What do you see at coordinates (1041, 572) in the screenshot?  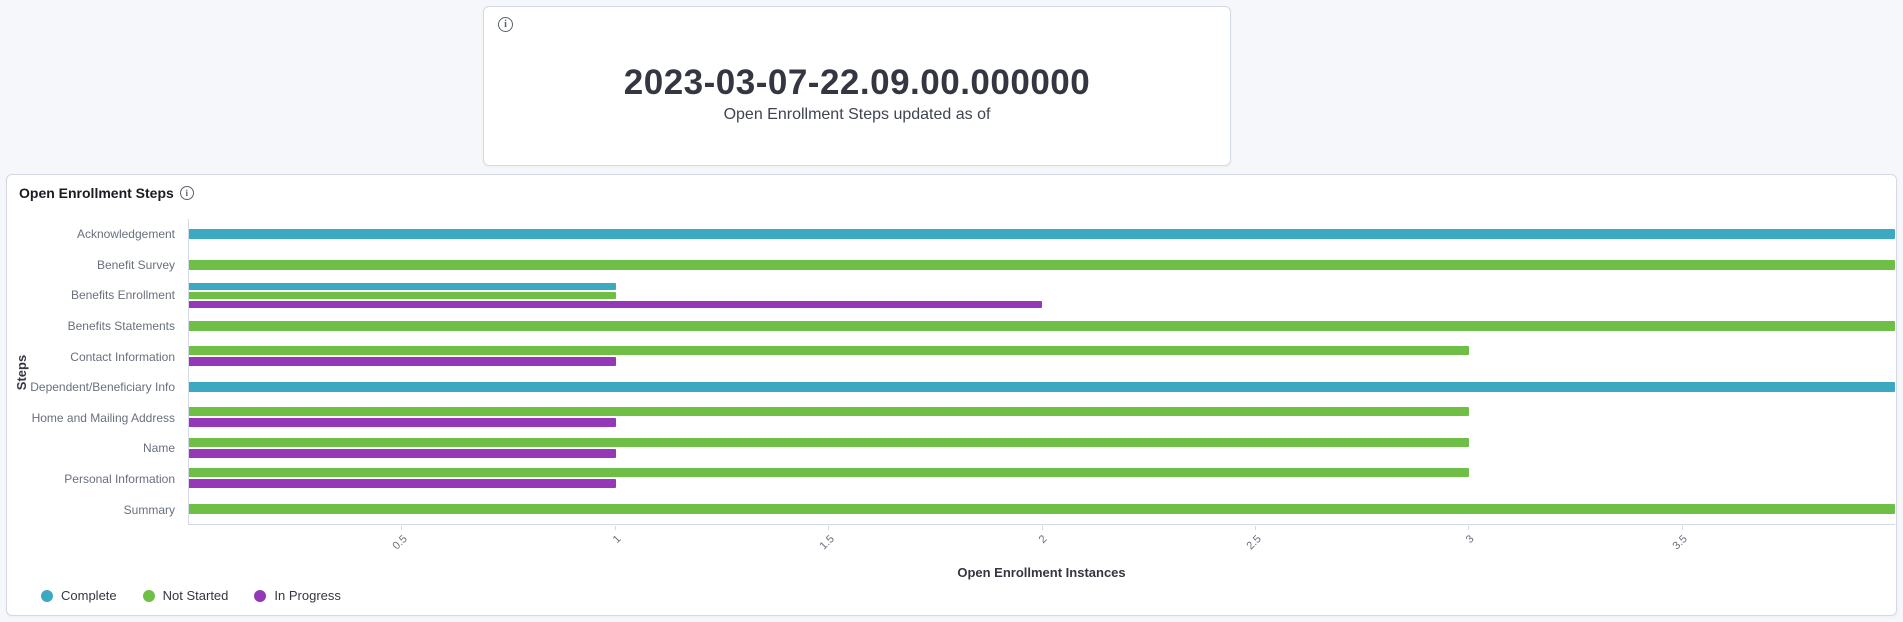 I see `x-axis-title: Open Enrollment Instances` at bounding box center [1041, 572].